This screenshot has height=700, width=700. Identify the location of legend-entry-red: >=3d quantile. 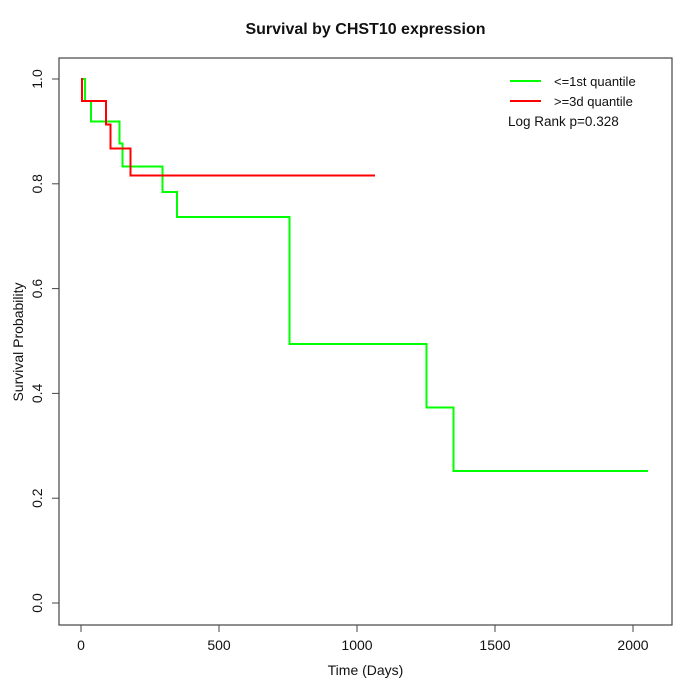
(573, 101).